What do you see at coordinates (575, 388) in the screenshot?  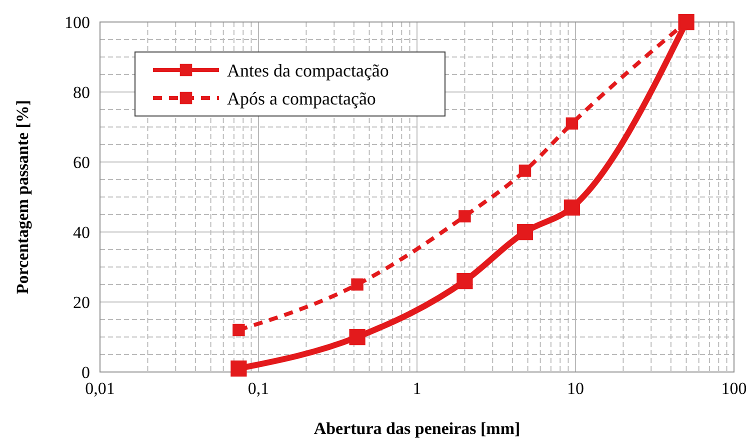 I see `x-tick-label: 10` at bounding box center [575, 388].